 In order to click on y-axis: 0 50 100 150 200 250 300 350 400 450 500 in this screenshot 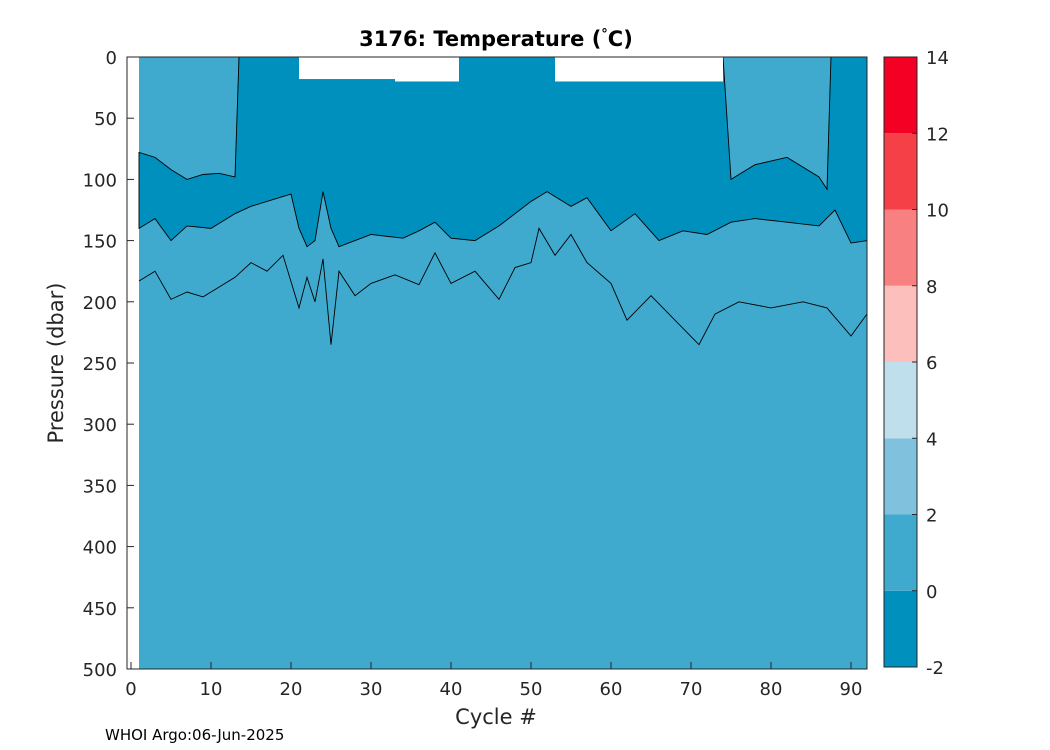, I will do `click(108, 364)`.